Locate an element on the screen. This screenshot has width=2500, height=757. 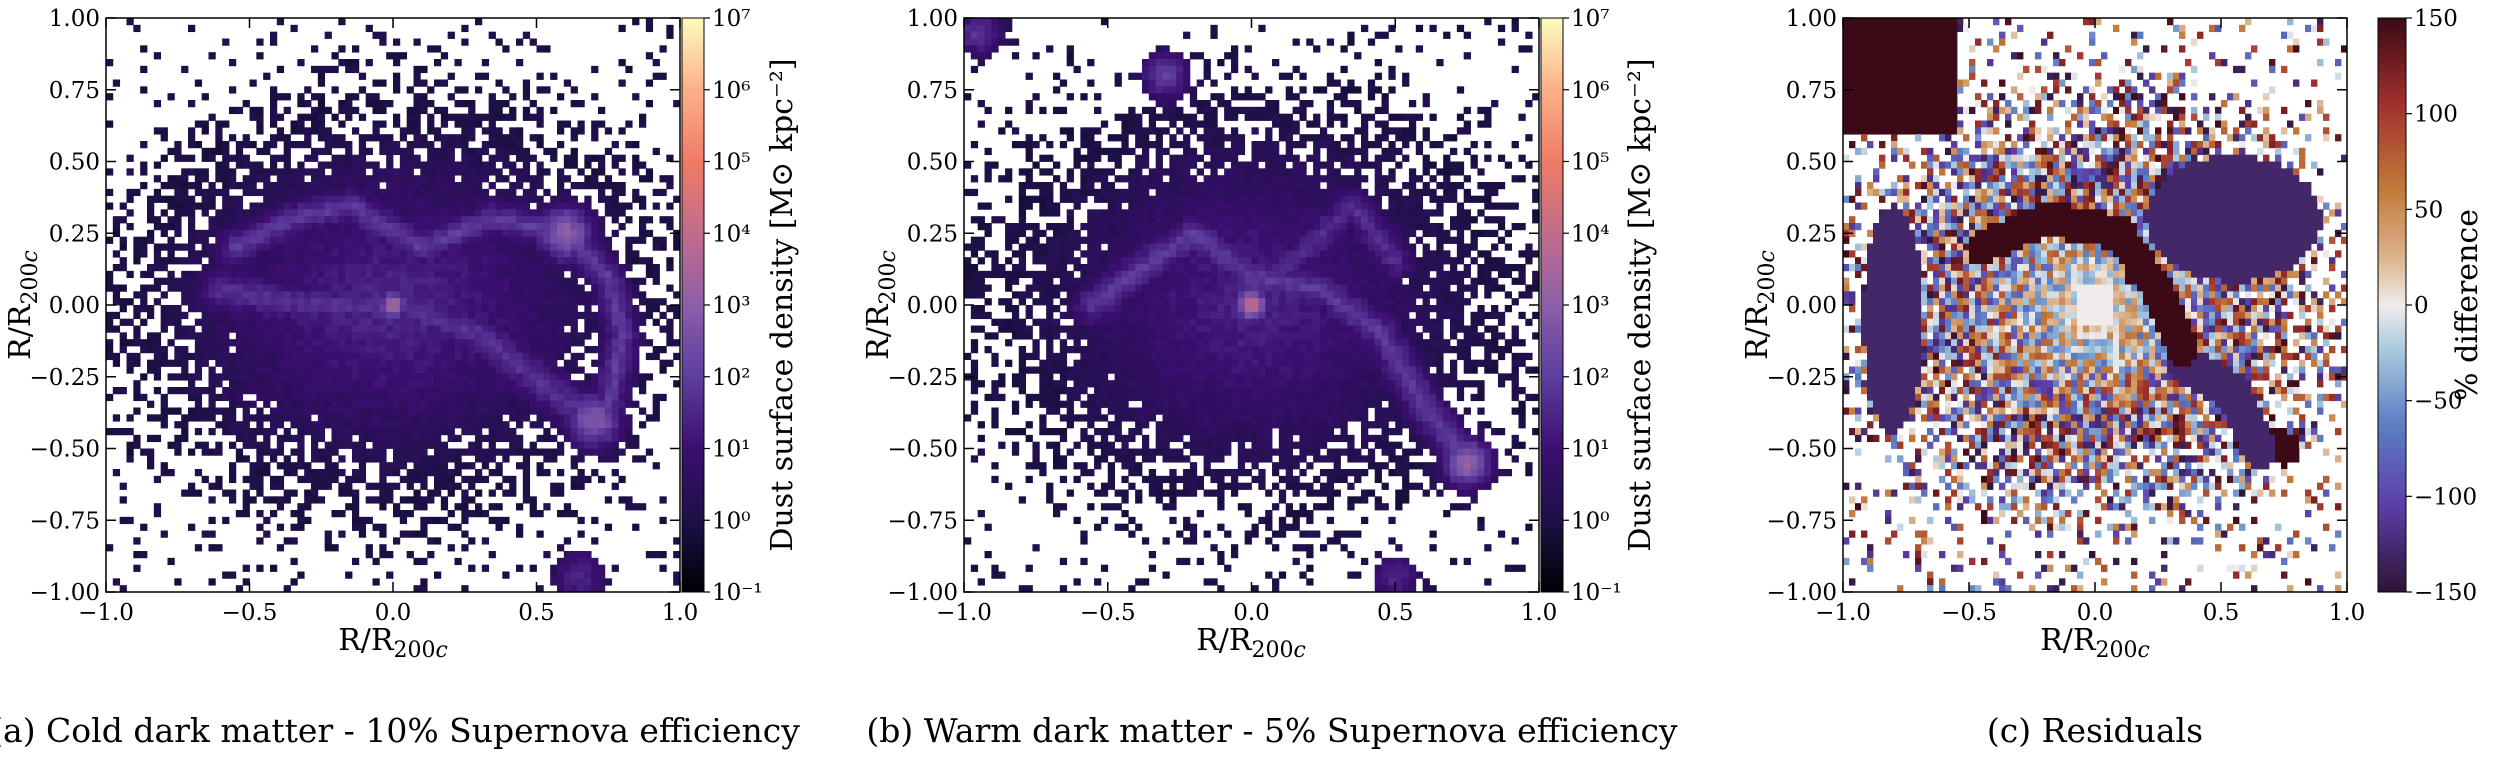
y-tick-label: 0.75 is located at coordinates (74, 91).